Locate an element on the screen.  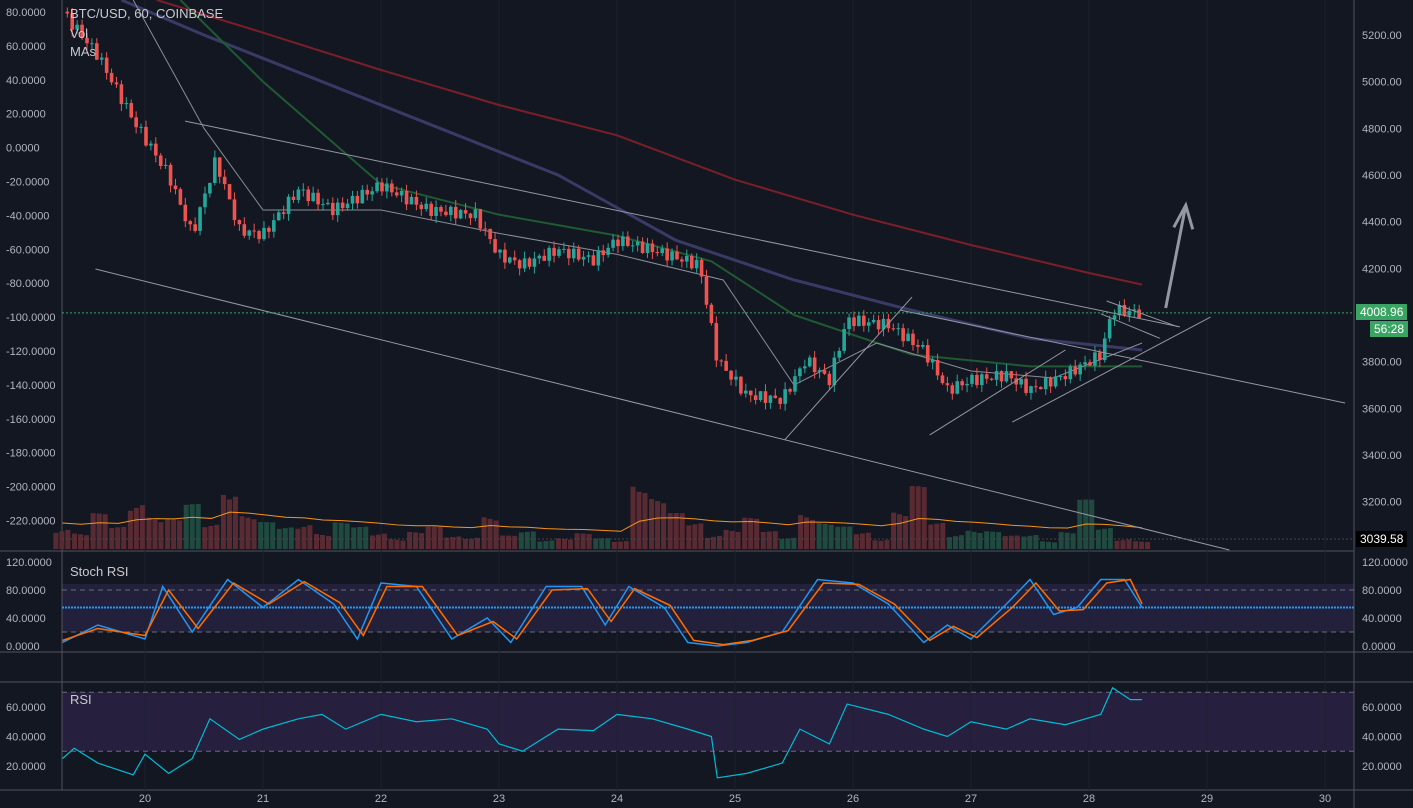
left-tick-label: 0.0000 is located at coordinates (23, 149).